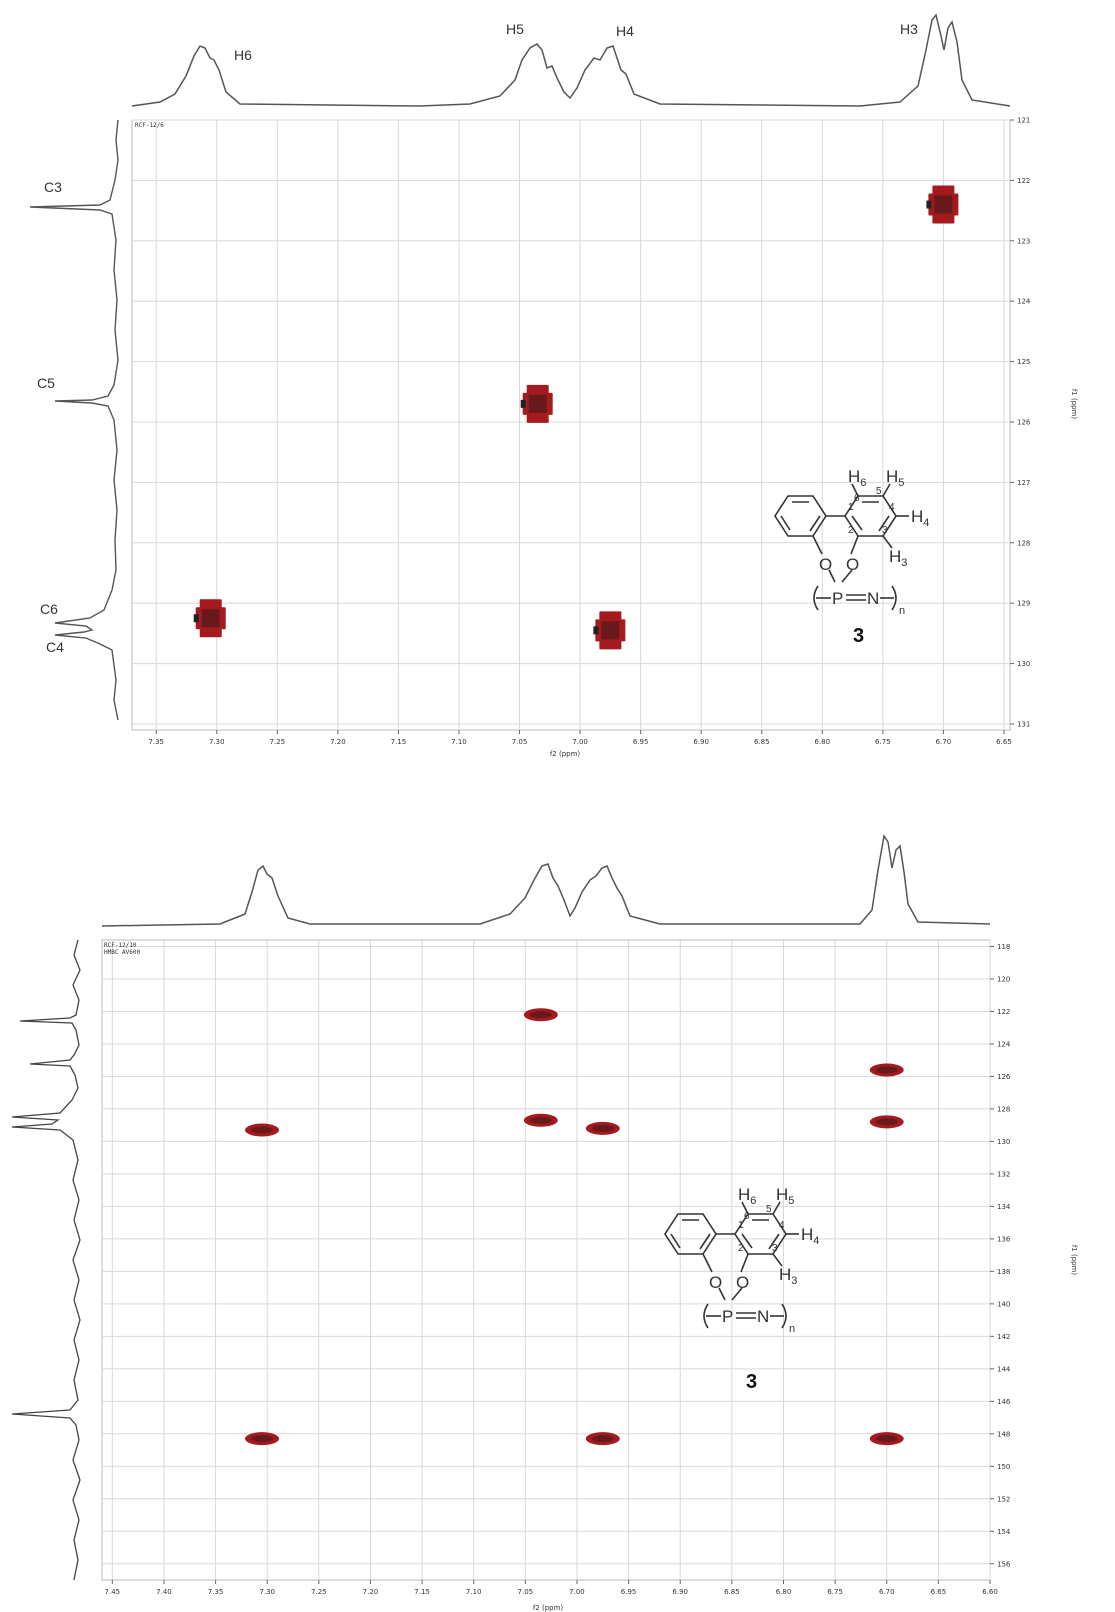 This screenshot has height=1612, width=1115. I want to click on hsqc-x-tick-label: 7.35, so click(156, 742).